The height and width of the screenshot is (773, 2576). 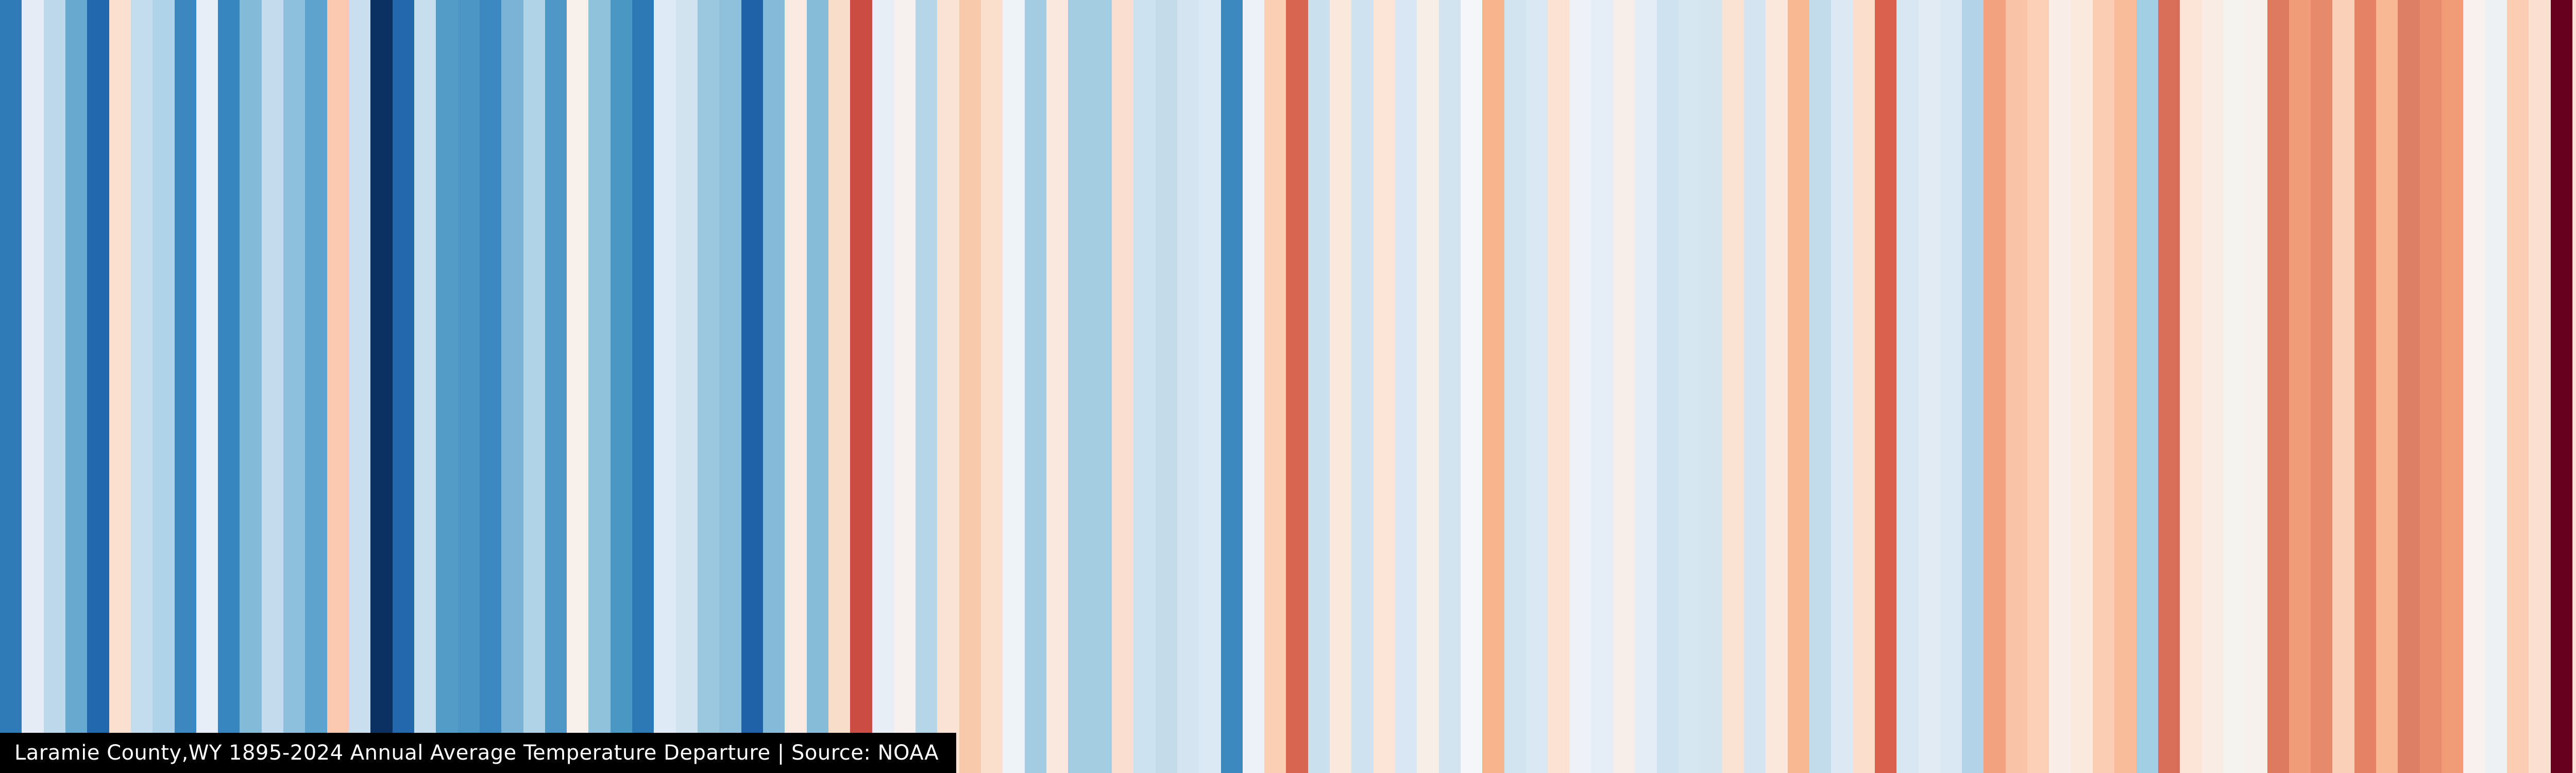 What do you see at coordinates (1079, 386) in the screenshot?
I see `stripe-1944` at bounding box center [1079, 386].